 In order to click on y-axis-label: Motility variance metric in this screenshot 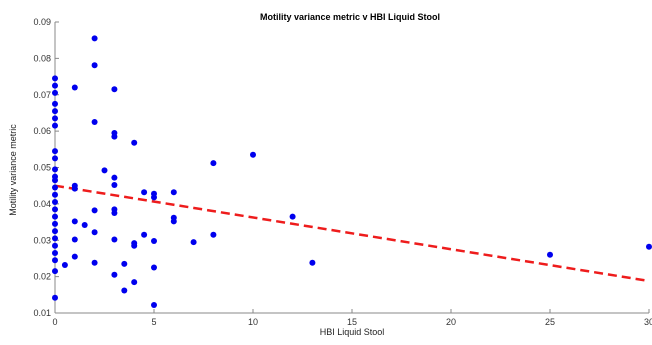, I will do `click(13, 170)`.